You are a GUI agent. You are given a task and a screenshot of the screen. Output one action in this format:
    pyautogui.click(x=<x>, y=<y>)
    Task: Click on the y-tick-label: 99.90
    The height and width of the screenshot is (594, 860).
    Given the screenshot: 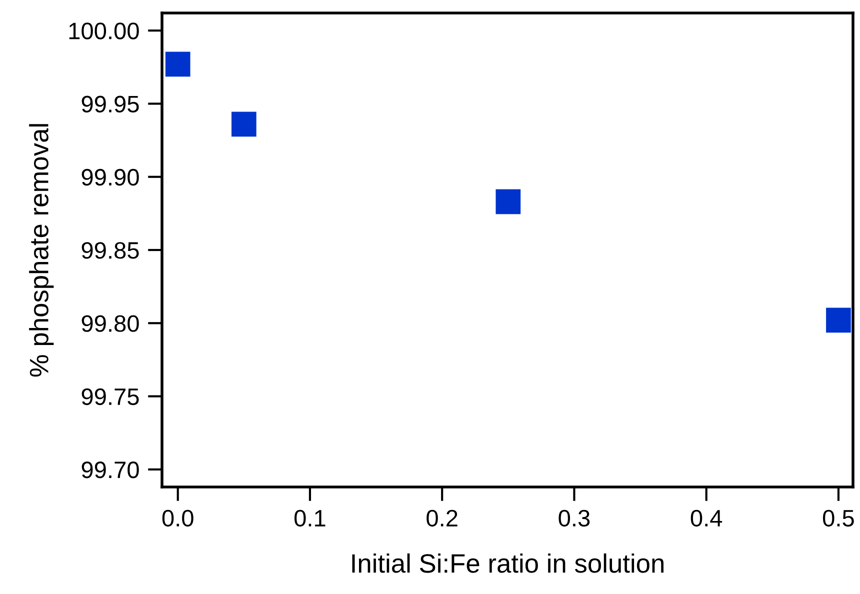 What is the action you would take?
    pyautogui.click(x=110, y=177)
    